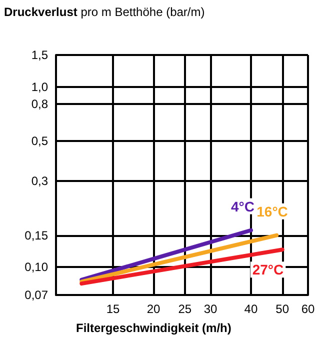 The width and height of the screenshot is (321, 345). Describe the element at coordinates (154, 328) in the screenshot. I see `x-axis-title: Filtergeschwindigkeit (m/h)` at that location.